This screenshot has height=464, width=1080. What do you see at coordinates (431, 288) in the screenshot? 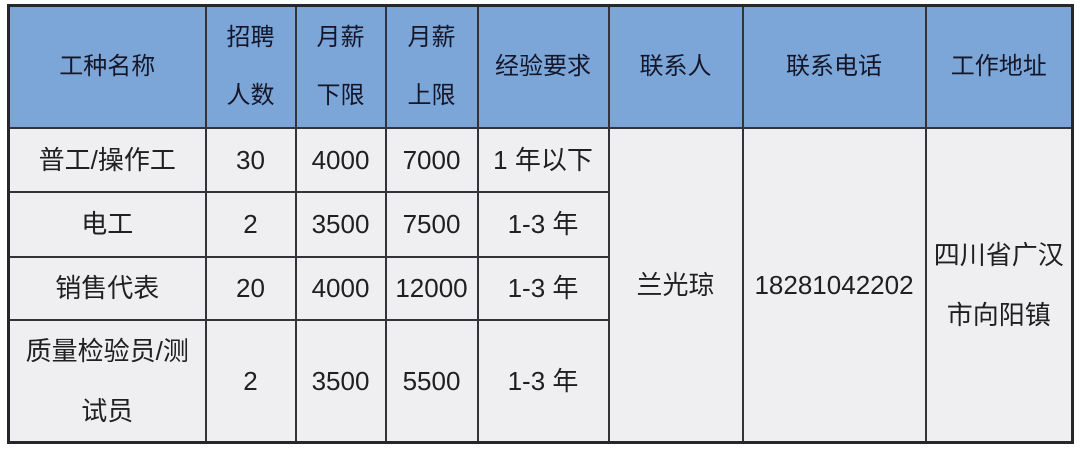
I see `cell-salary-max: 12000` at bounding box center [431, 288].